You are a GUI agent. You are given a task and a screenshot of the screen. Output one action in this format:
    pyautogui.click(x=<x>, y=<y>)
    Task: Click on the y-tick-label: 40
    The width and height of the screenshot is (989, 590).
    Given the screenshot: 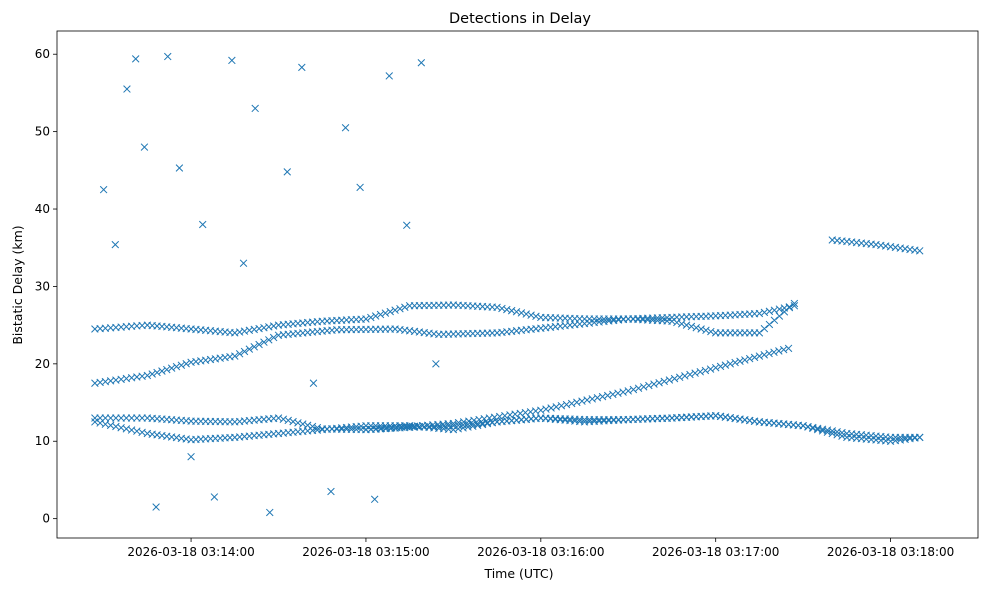 What is the action you would take?
    pyautogui.click(x=42, y=209)
    